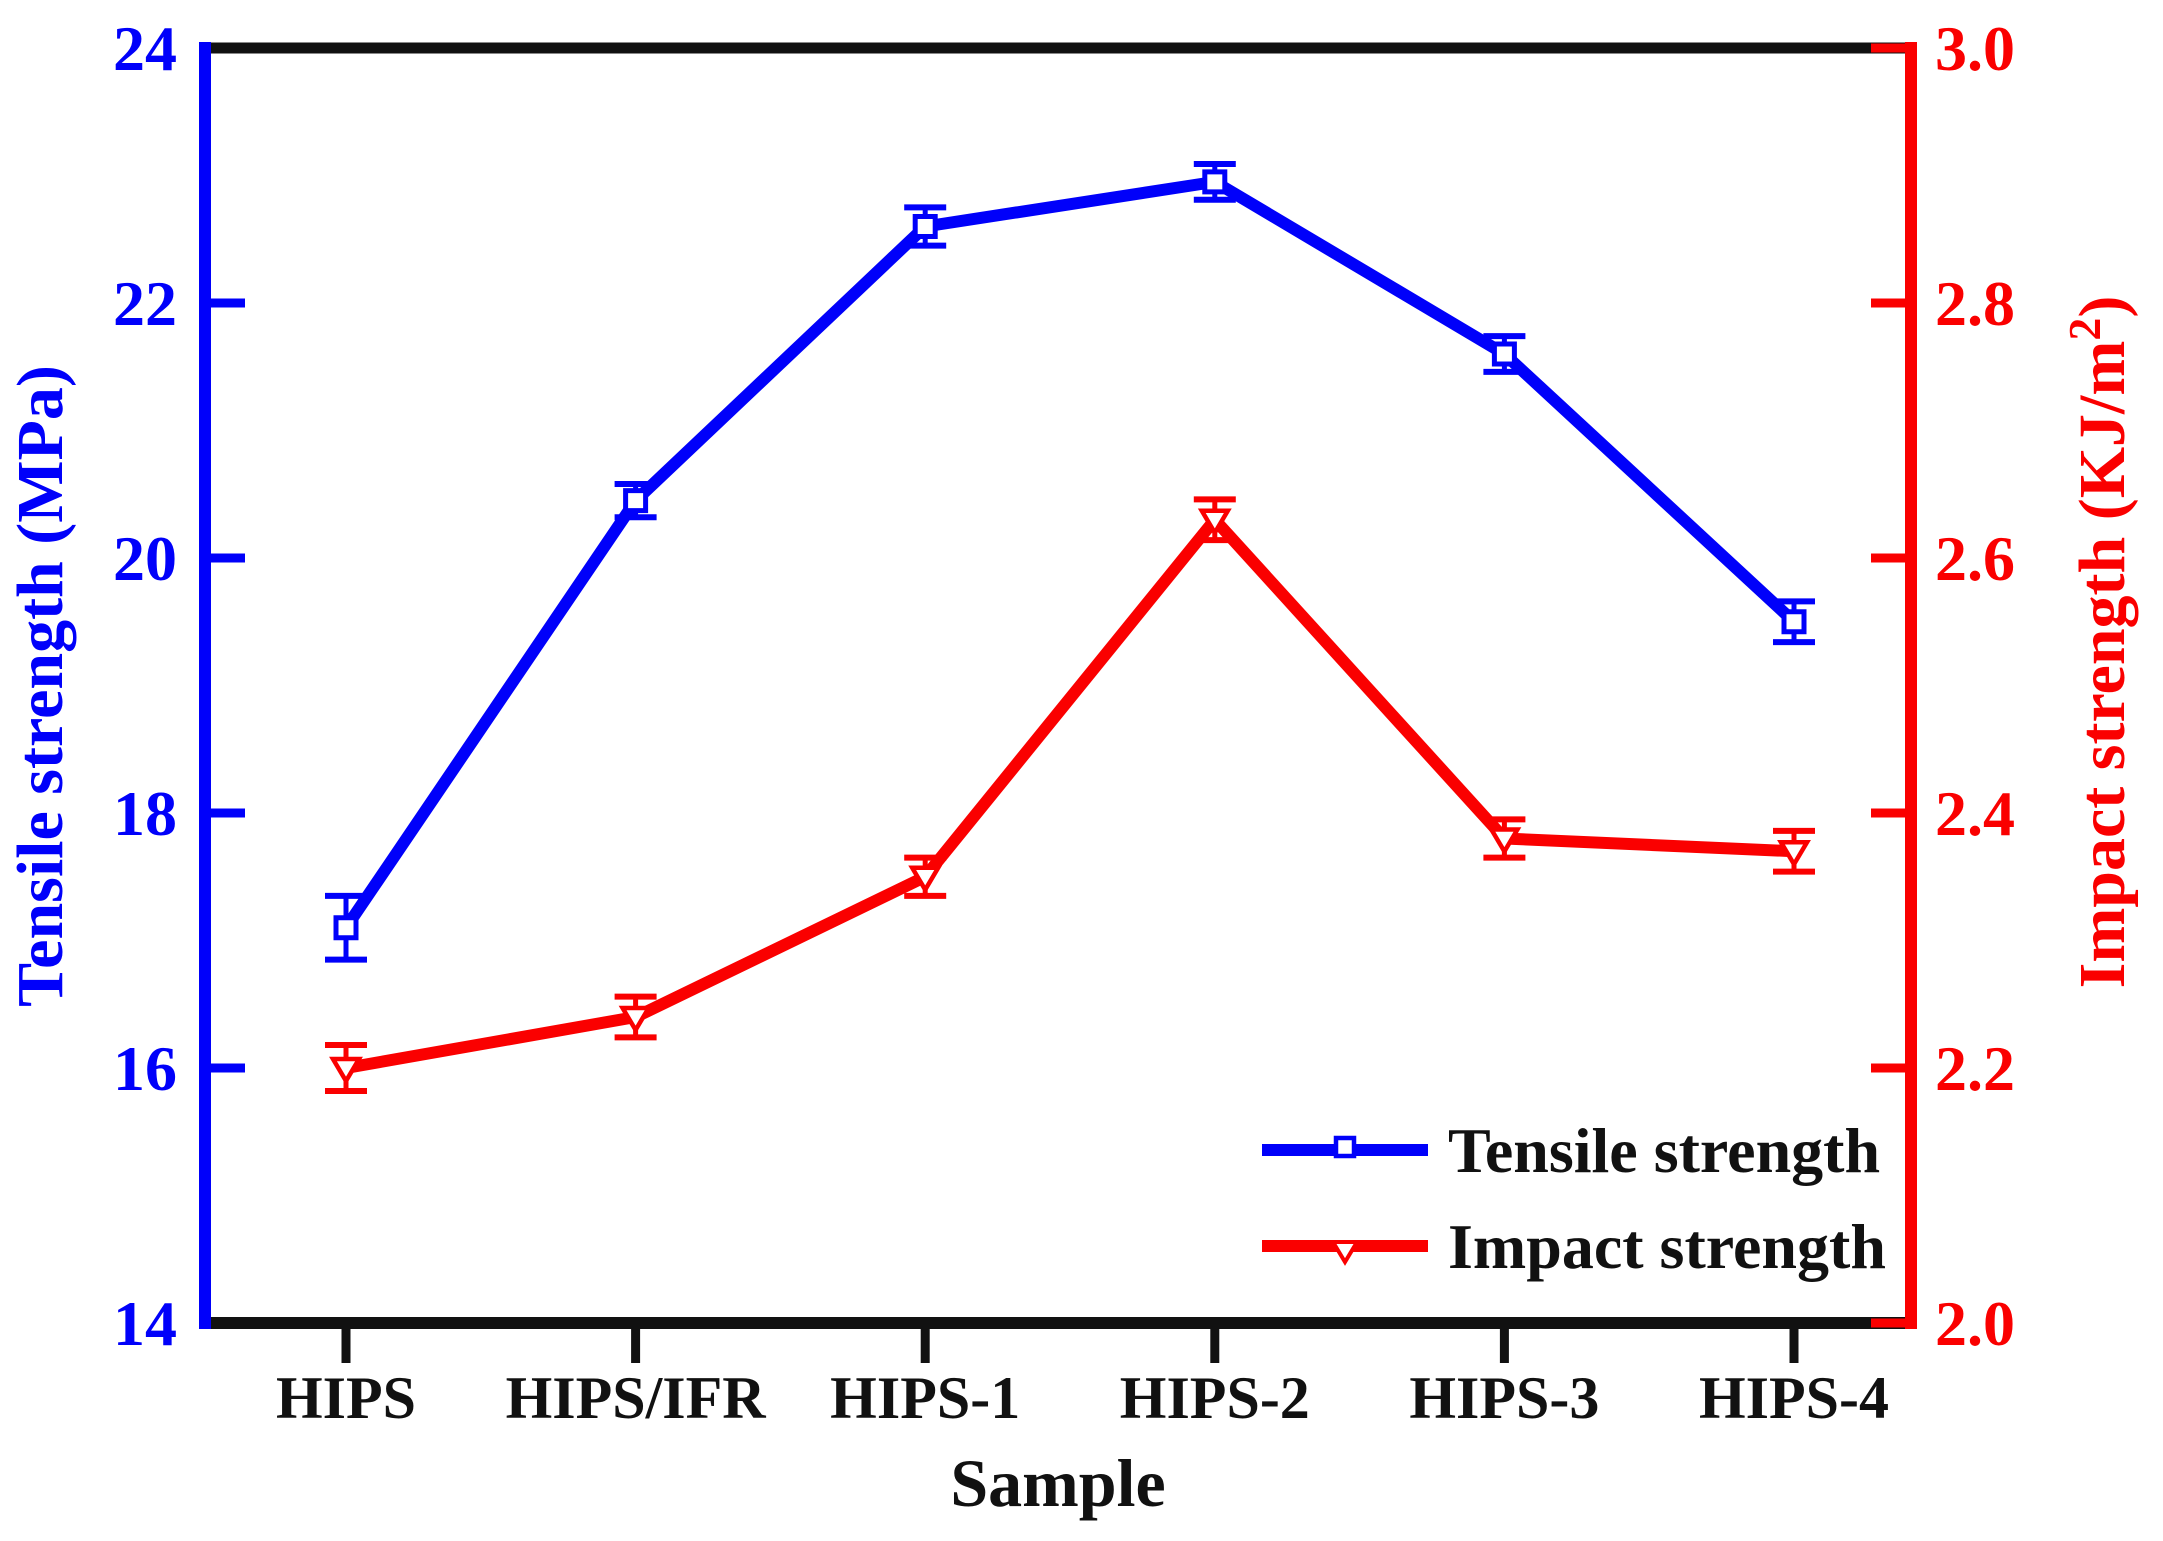 This screenshot has width=2163, height=1541. What do you see at coordinates (1975, 686) in the screenshot?
I see `right-axis-tick-labels: 2.0 2.2 2.4 2.6 2.8 3.0` at bounding box center [1975, 686].